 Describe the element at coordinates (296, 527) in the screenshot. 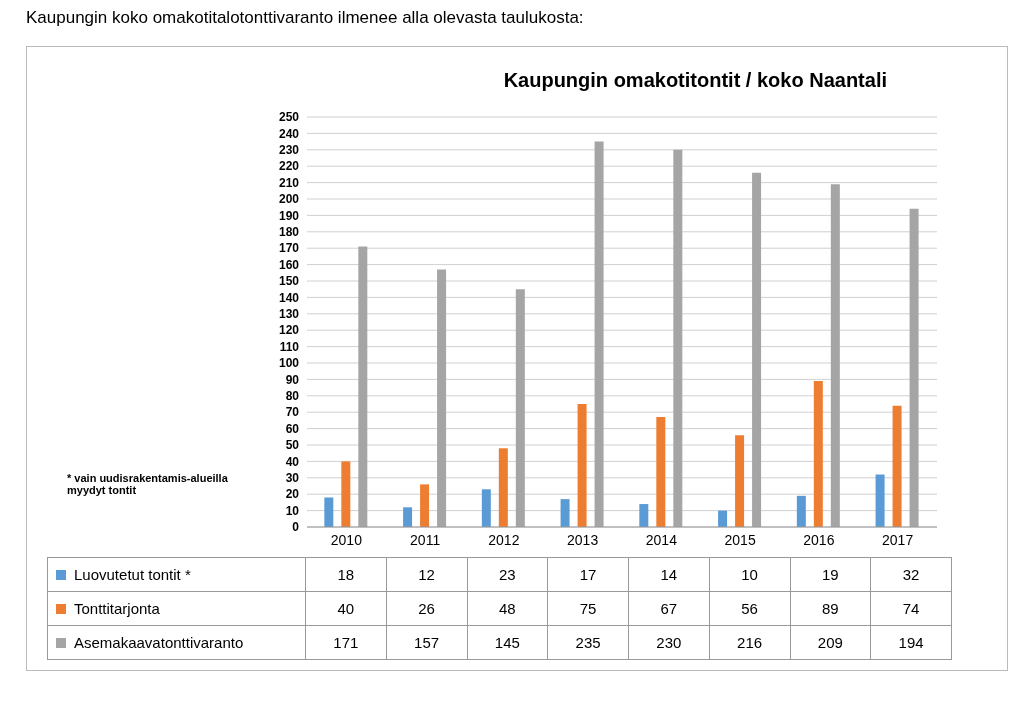

I see `y-tick-label: 0` at that location.